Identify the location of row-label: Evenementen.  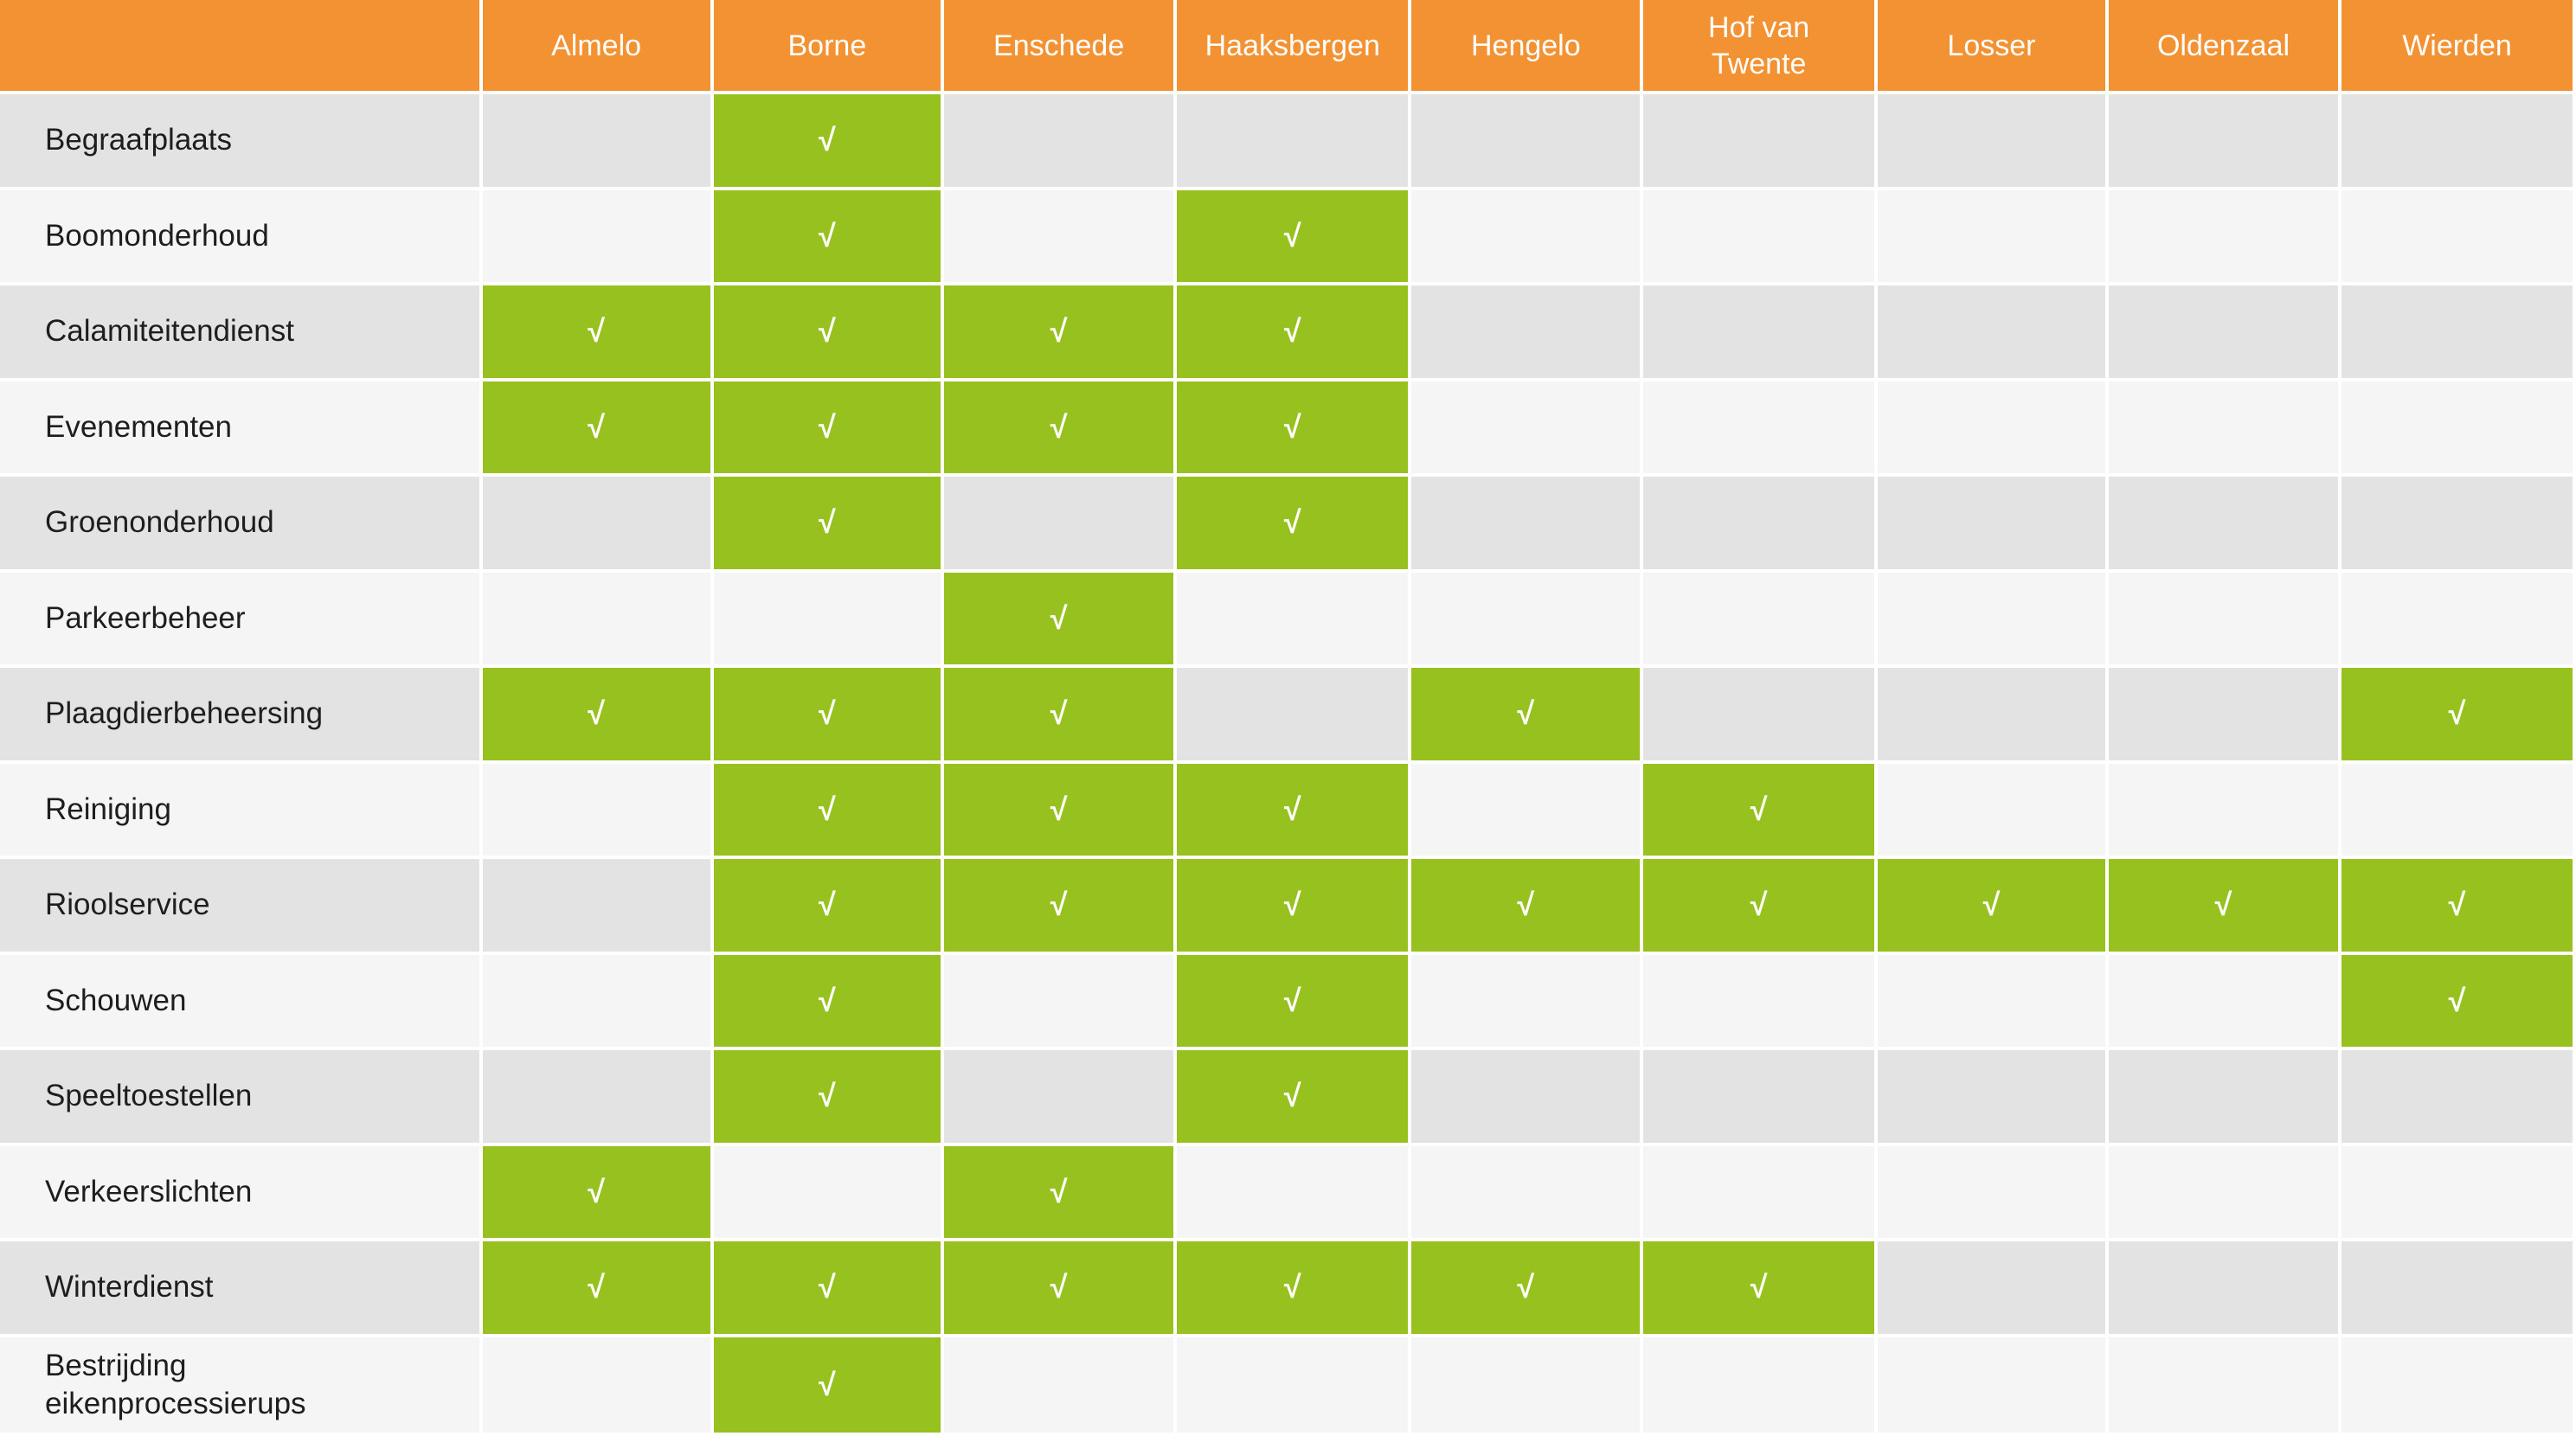
(240, 427).